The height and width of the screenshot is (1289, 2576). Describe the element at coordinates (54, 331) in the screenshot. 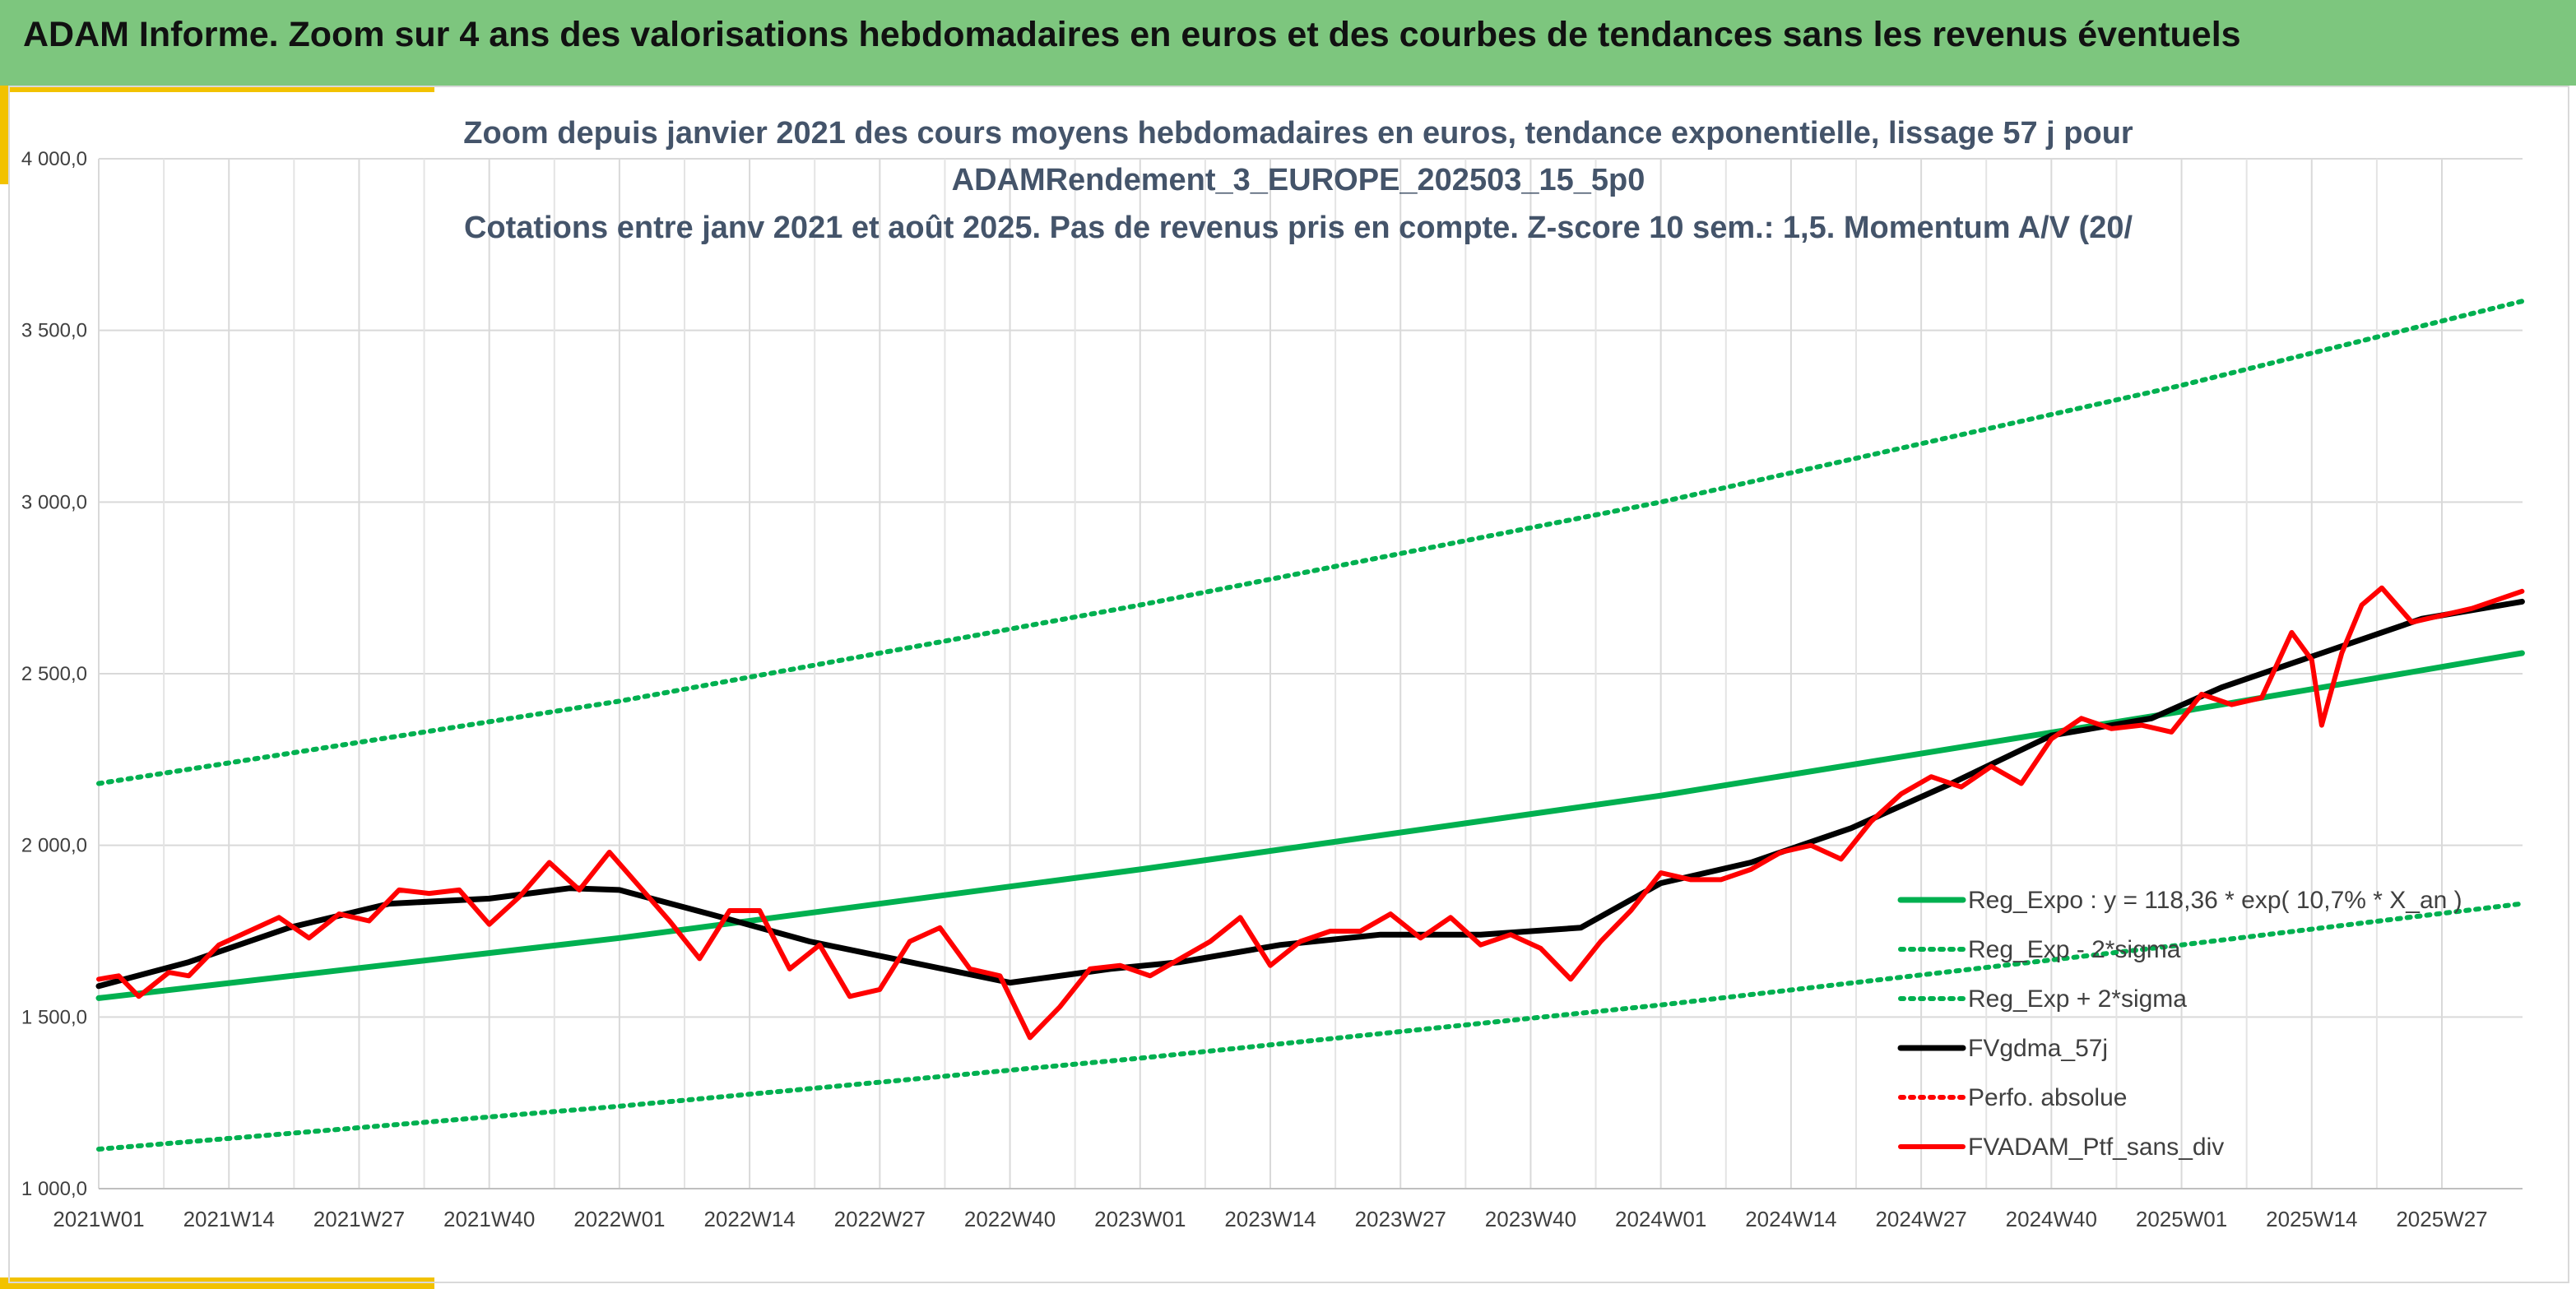

I see `y-tick-label: 3 500,0` at that location.